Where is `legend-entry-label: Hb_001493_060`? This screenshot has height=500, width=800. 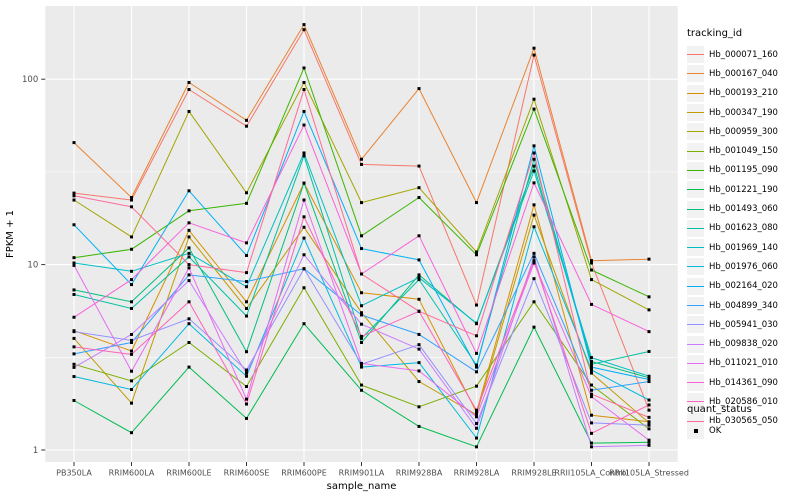
legend-entry-label: Hb_001493_060 is located at coordinates (743, 209).